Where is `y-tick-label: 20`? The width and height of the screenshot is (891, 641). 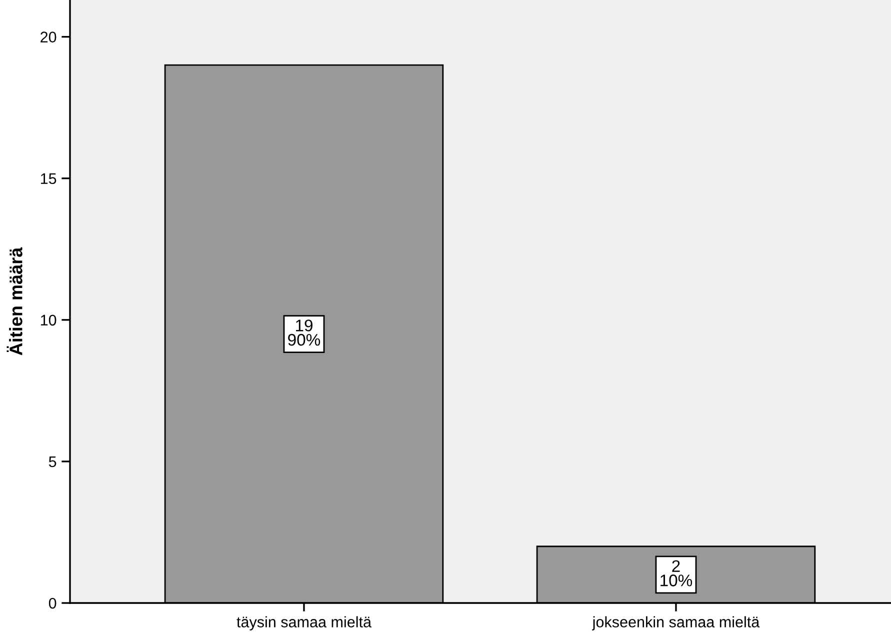
y-tick-label: 20 is located at coordinates (48, 37).